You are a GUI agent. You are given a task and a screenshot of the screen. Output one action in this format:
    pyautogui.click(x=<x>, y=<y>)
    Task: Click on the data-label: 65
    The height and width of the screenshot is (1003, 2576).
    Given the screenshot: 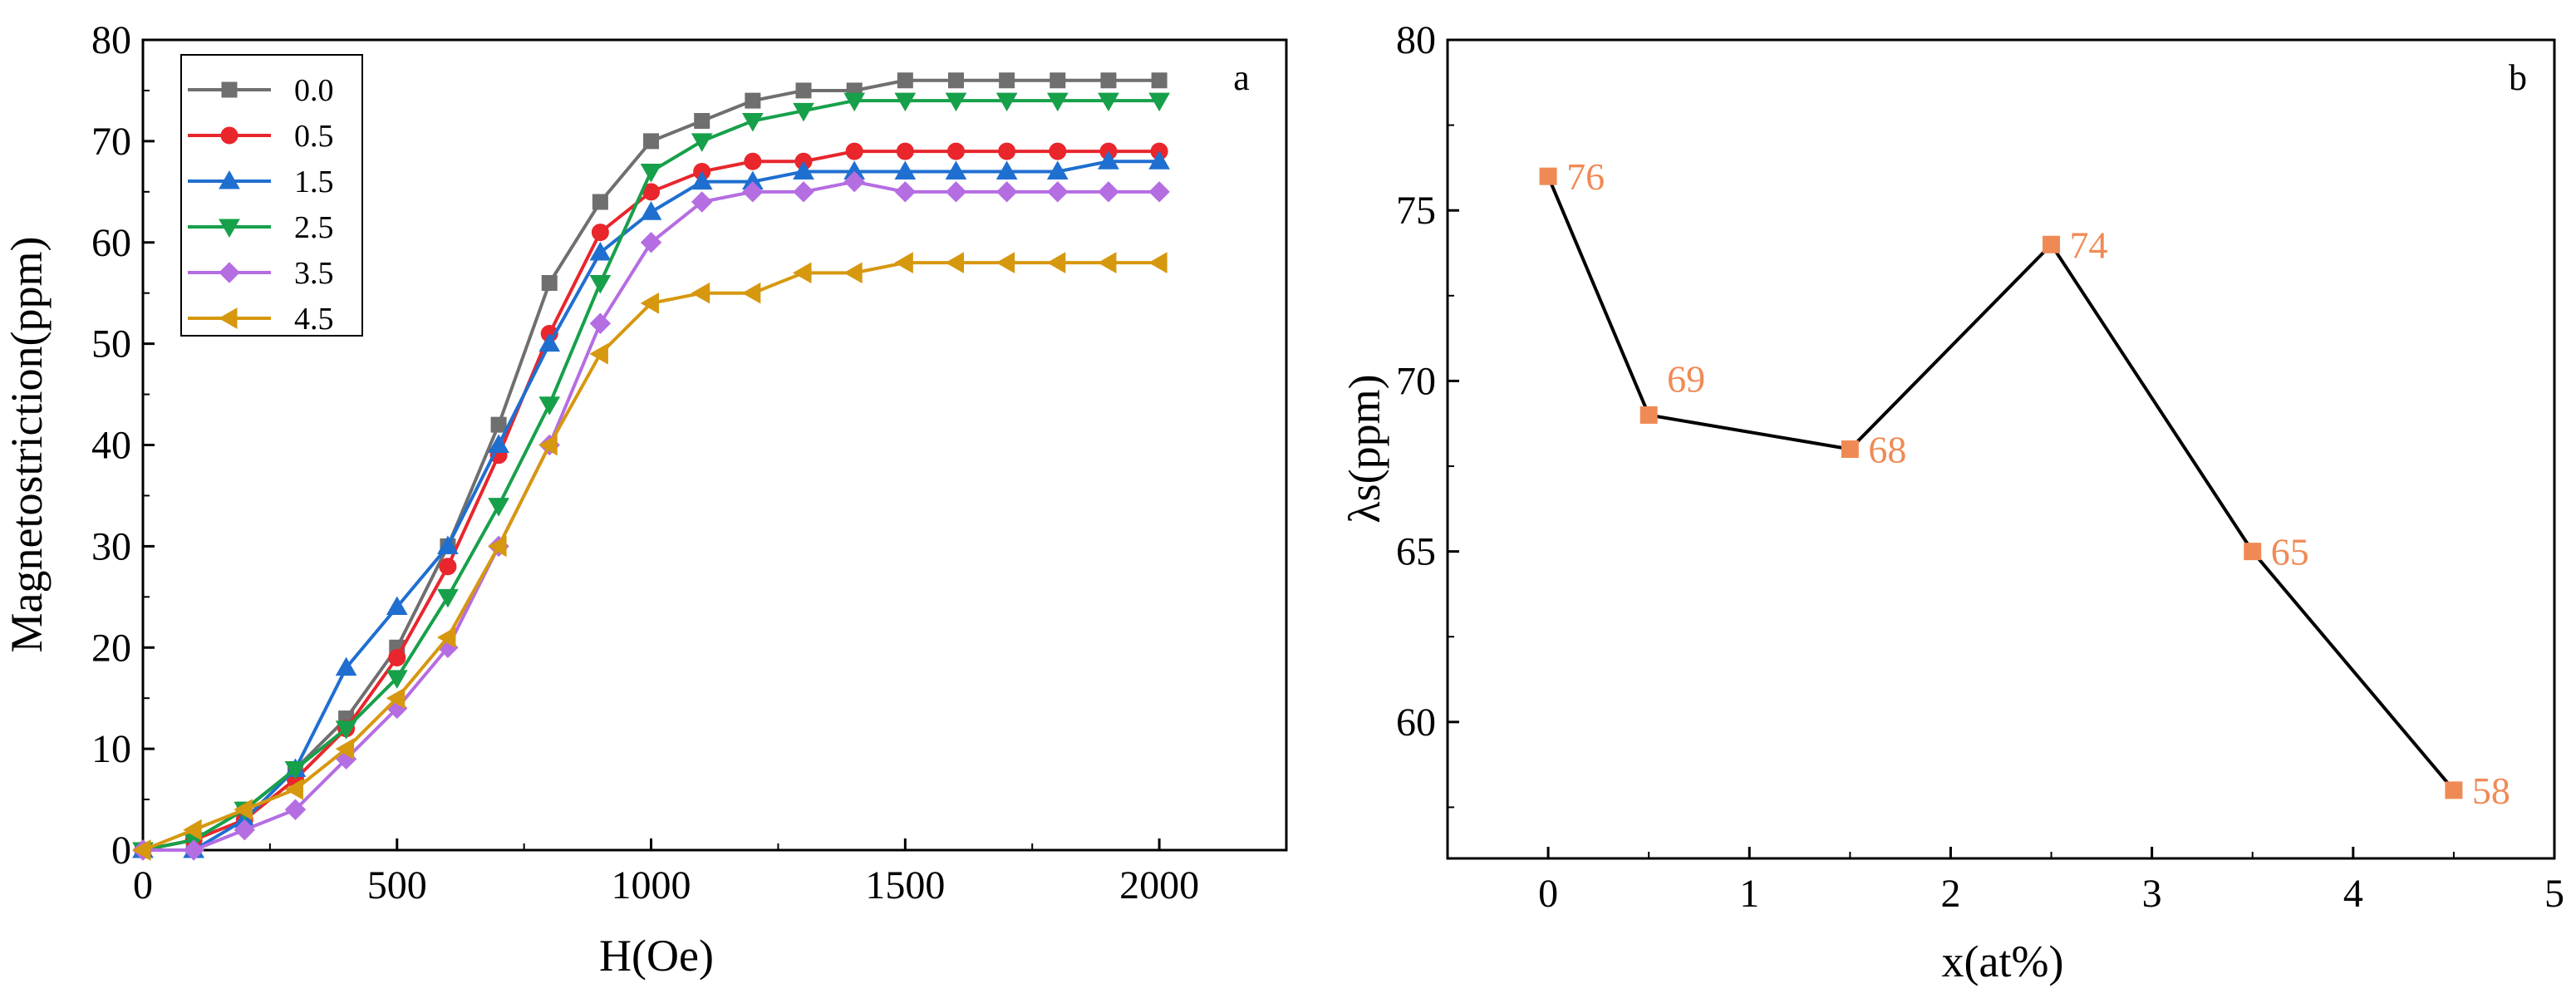 What is the action you would take?
    pyautogui.click(x=2290, y=552)
    